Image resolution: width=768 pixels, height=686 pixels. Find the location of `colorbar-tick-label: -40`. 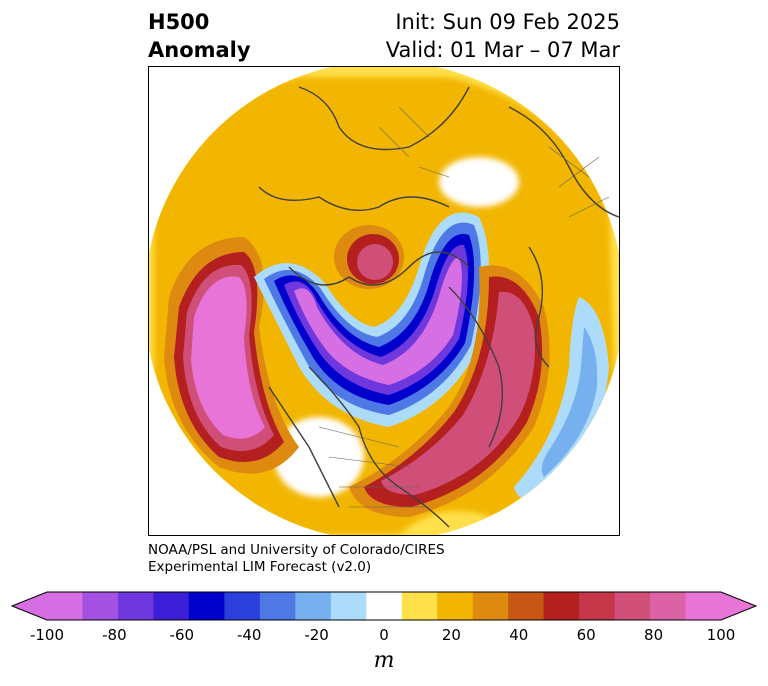

colorbar-tick-label: -40 is located at coordinates (249, 635).